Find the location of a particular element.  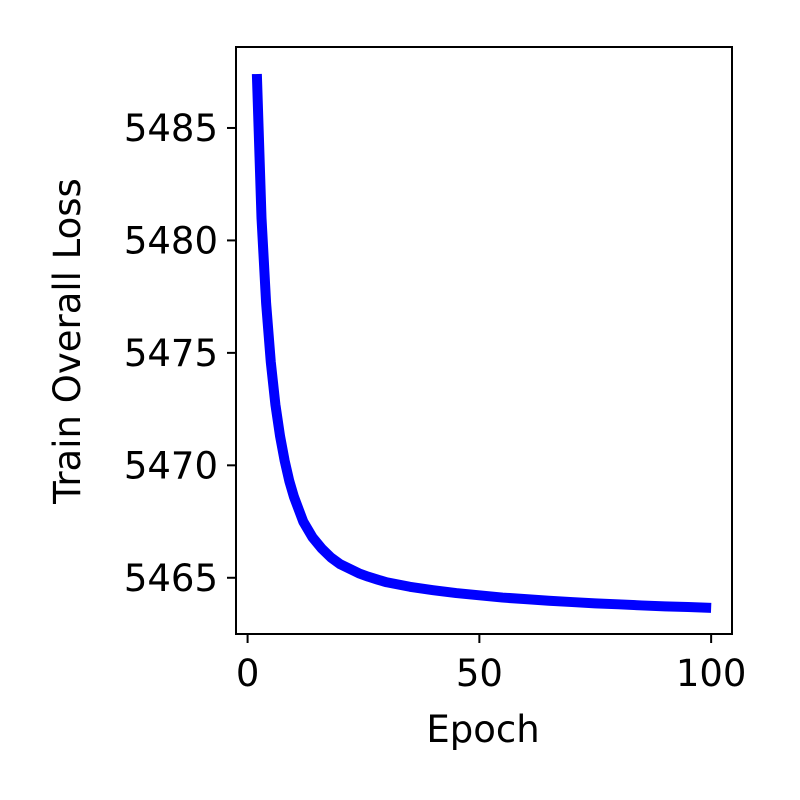

y-tick-label: 5480 is located at coordinates (171, 240).